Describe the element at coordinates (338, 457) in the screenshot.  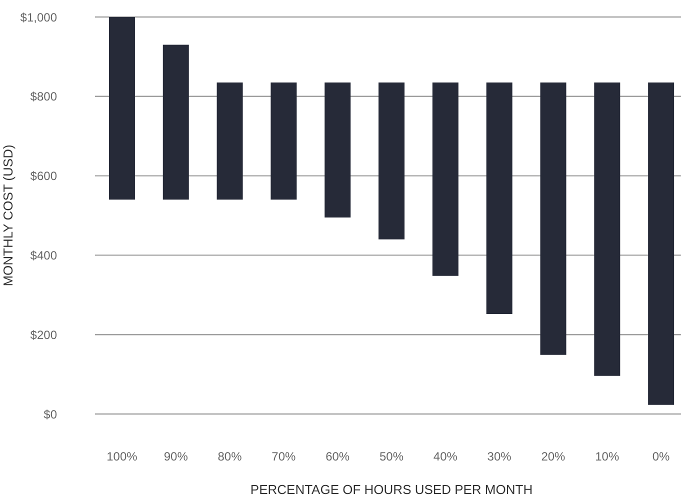
I see `x-tick-label: 60%` at that location.